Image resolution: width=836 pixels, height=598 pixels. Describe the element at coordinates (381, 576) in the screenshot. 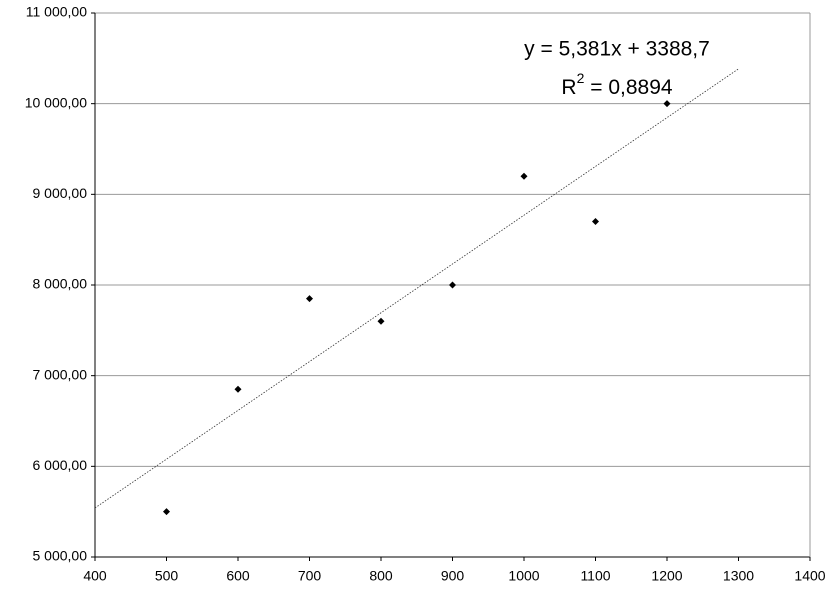

I see `x-tick-label: 800` at that location.